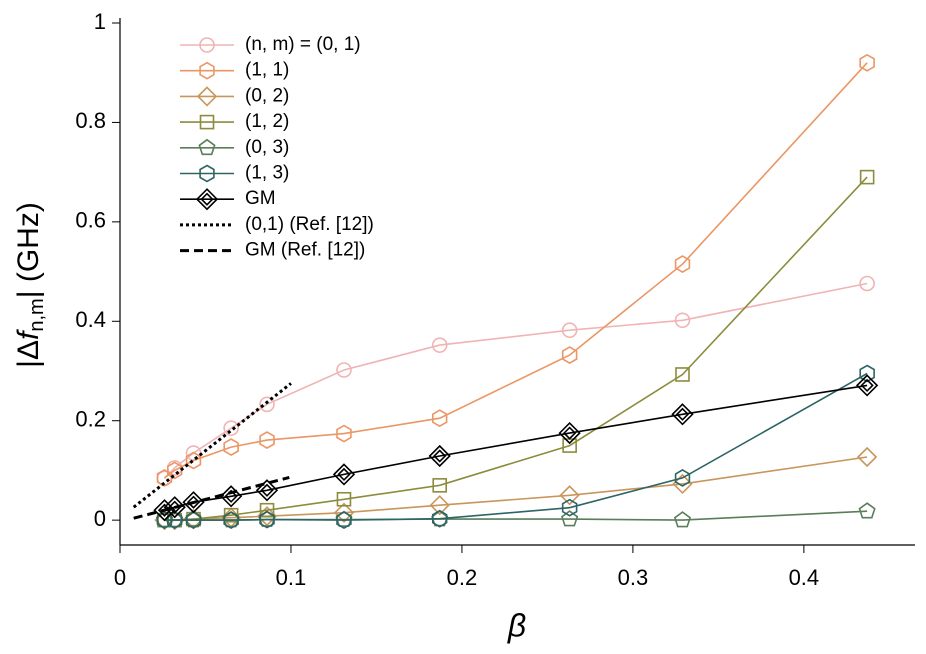 This screenshot has height=654, width=926. I want to click on legend-label: GM, so click(260, 198).